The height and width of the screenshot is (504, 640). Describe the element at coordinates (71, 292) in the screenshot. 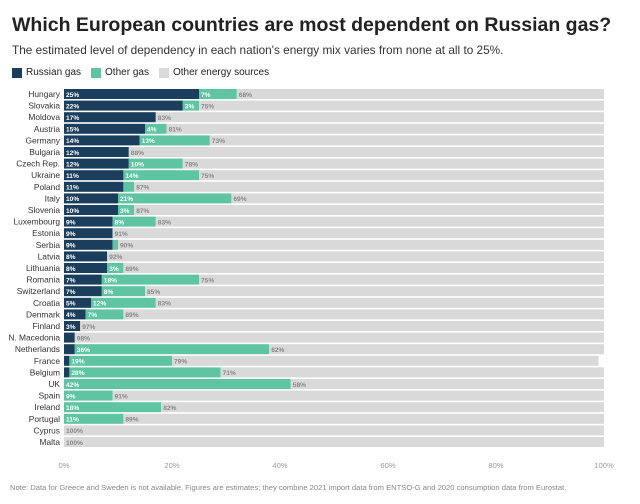

I see `data-label-russian-gas-switzerland: 7%` at that location.